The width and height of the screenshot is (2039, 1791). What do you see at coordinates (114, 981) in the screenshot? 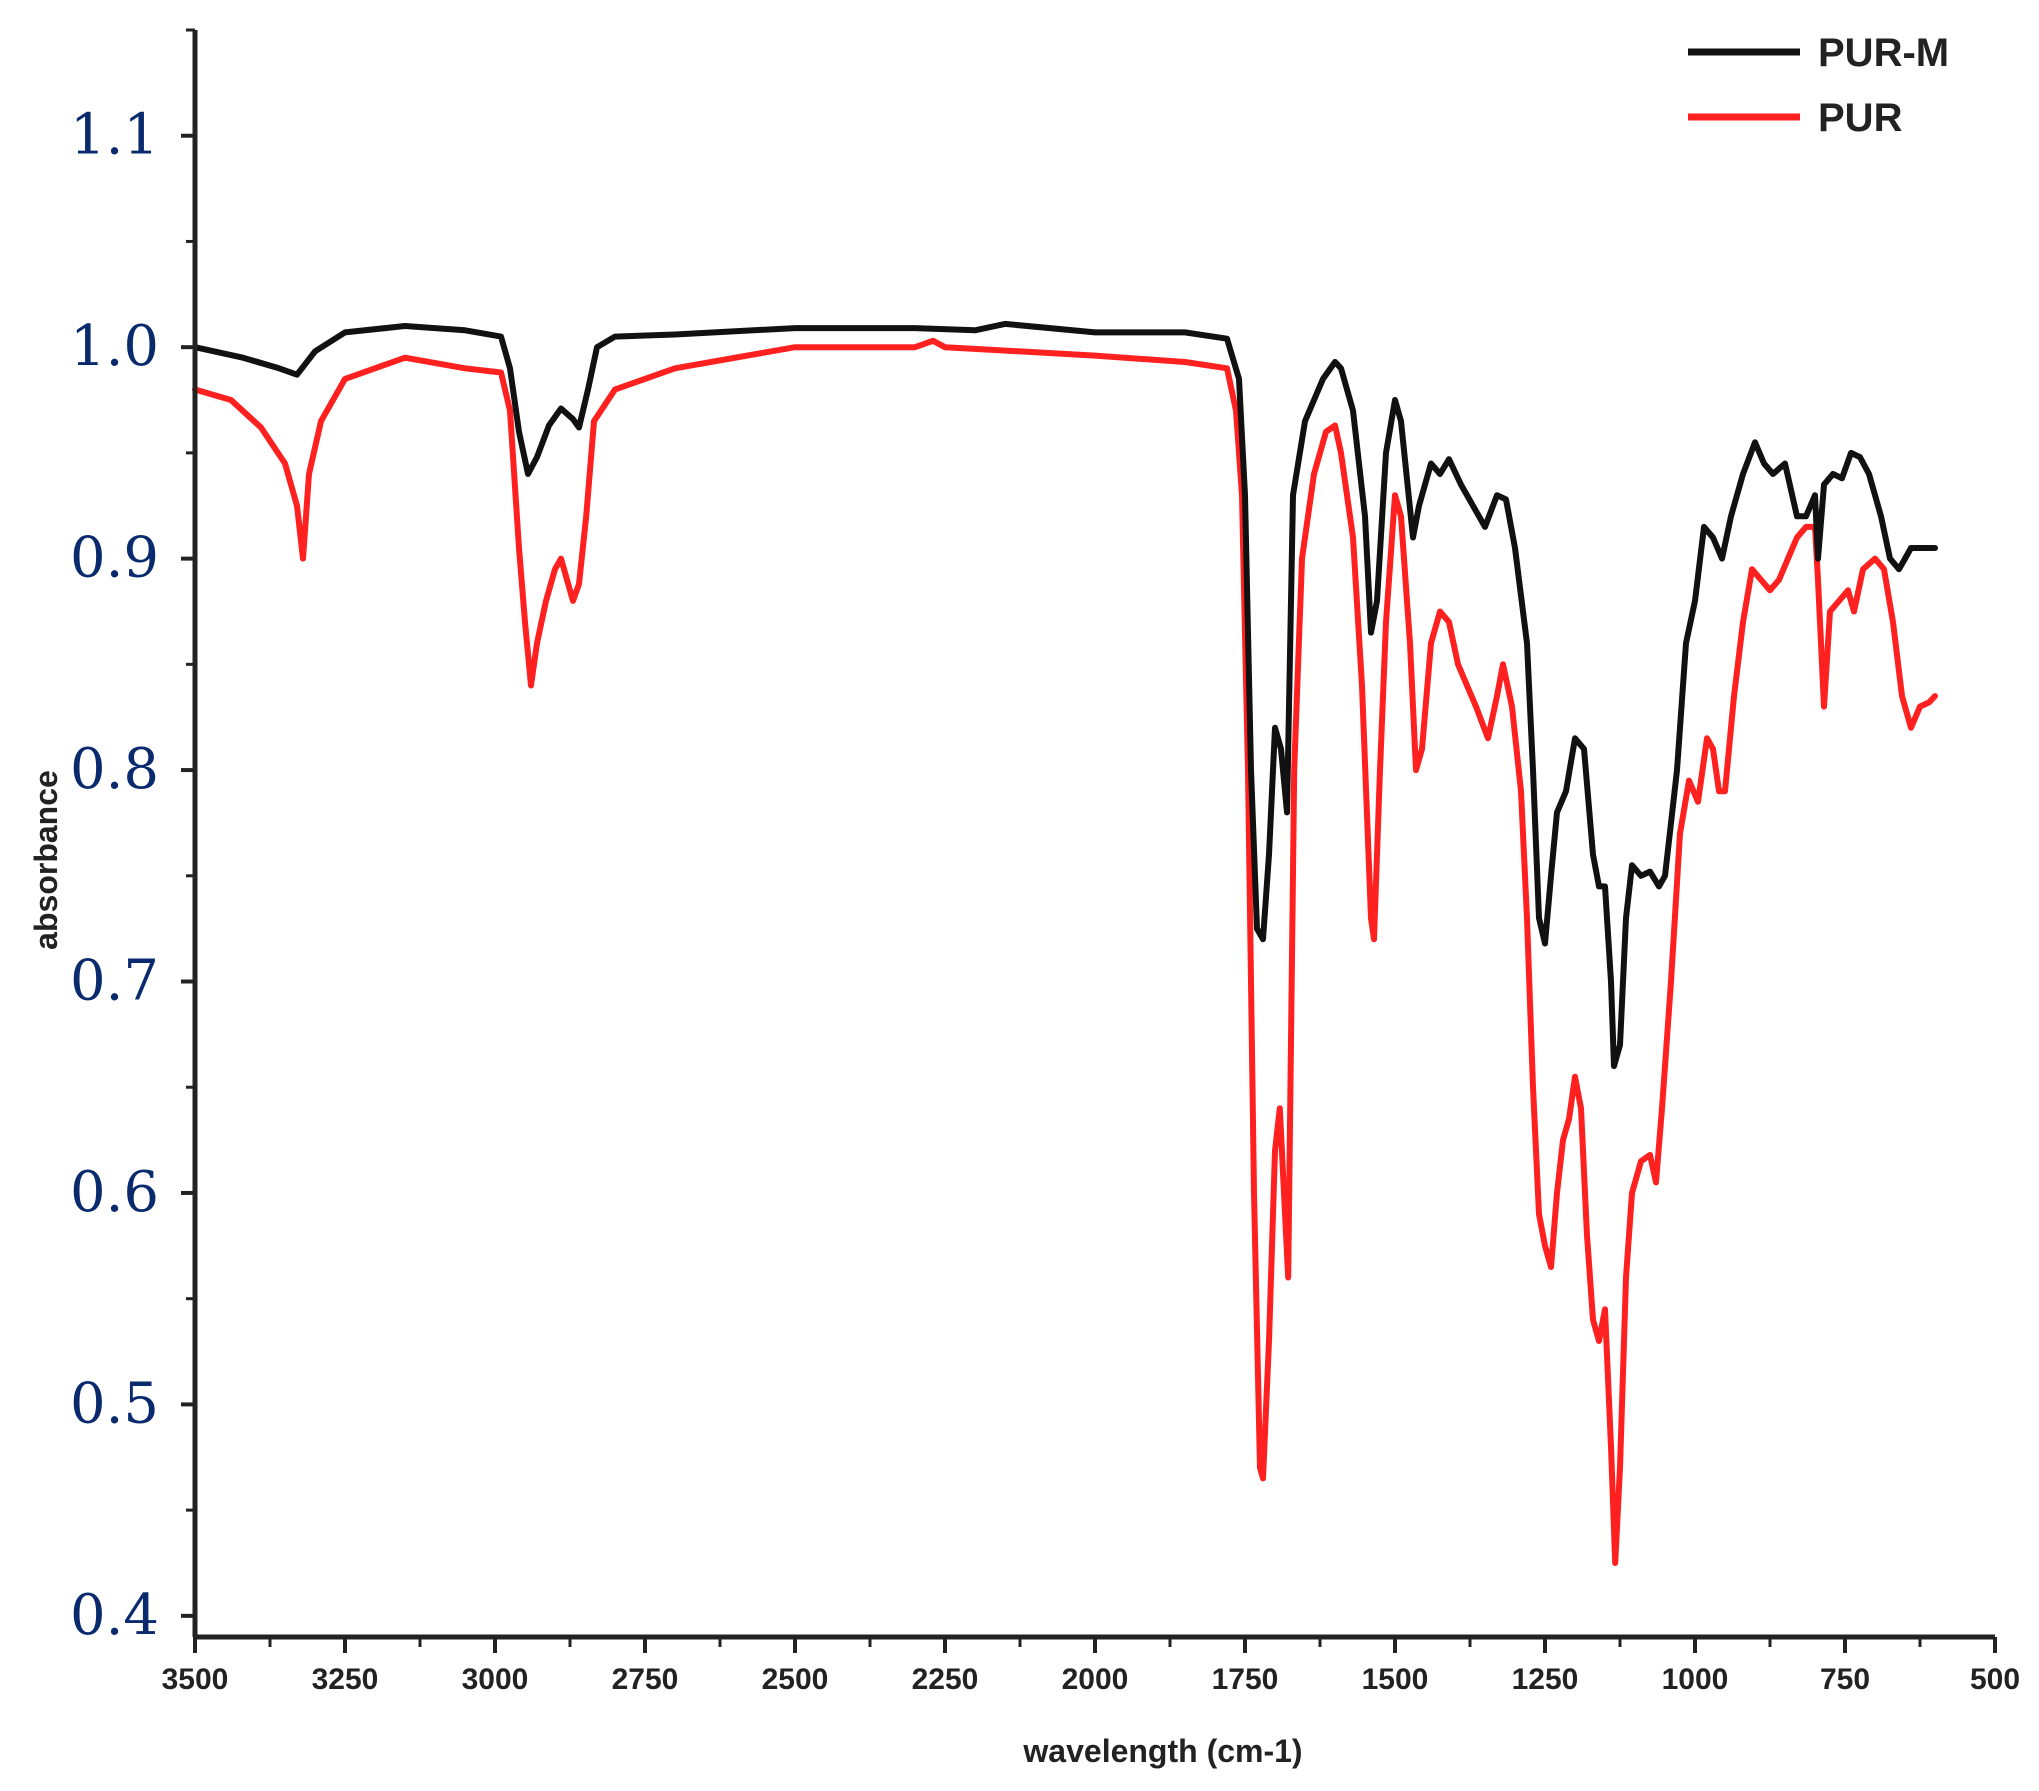
I see `y-tick-label: 0.7` at bounding box center [114, 981].